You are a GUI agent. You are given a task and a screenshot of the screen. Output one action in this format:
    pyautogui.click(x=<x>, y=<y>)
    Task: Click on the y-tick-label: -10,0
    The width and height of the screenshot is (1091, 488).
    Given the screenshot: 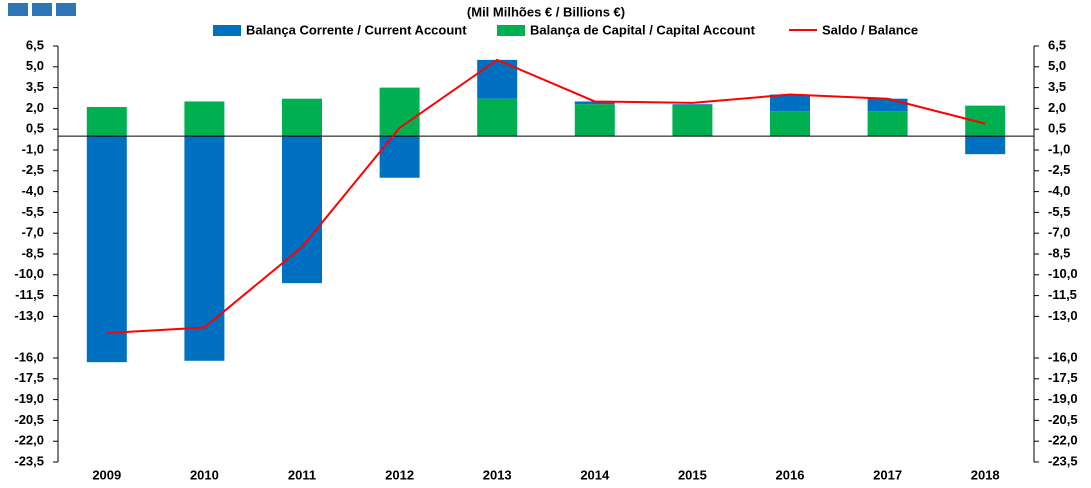 What is the action you would take?
    pyautogui.click(x=29, y=273)
    